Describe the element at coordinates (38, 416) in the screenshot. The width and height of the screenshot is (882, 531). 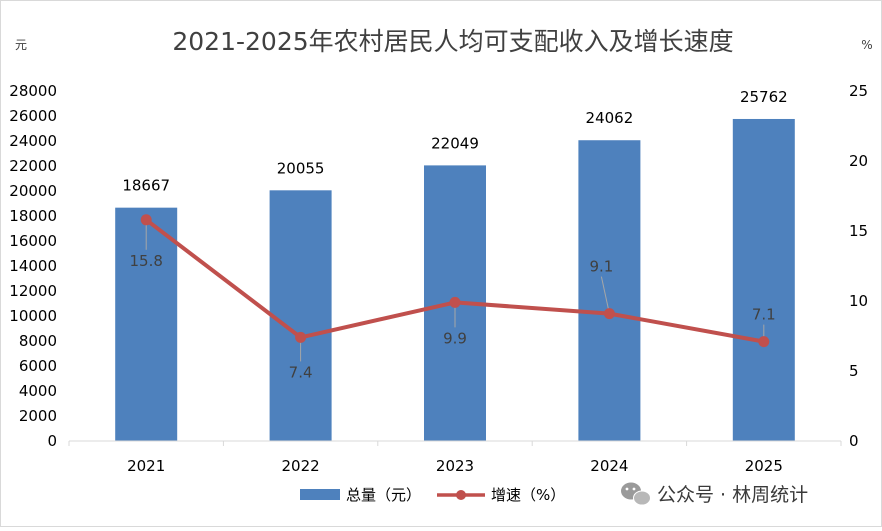
I see `left-tick-label: 2000` at that location.